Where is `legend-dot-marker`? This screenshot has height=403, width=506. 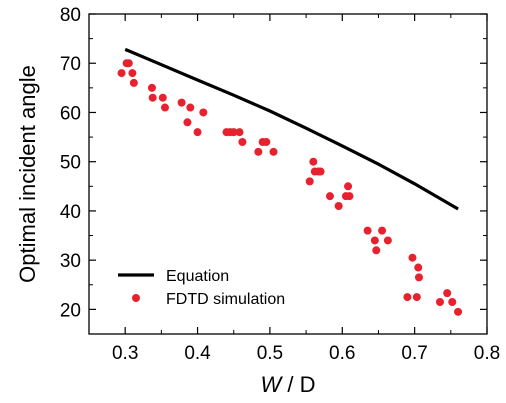 legend-dot-marker is located at coordinates (136, 298).